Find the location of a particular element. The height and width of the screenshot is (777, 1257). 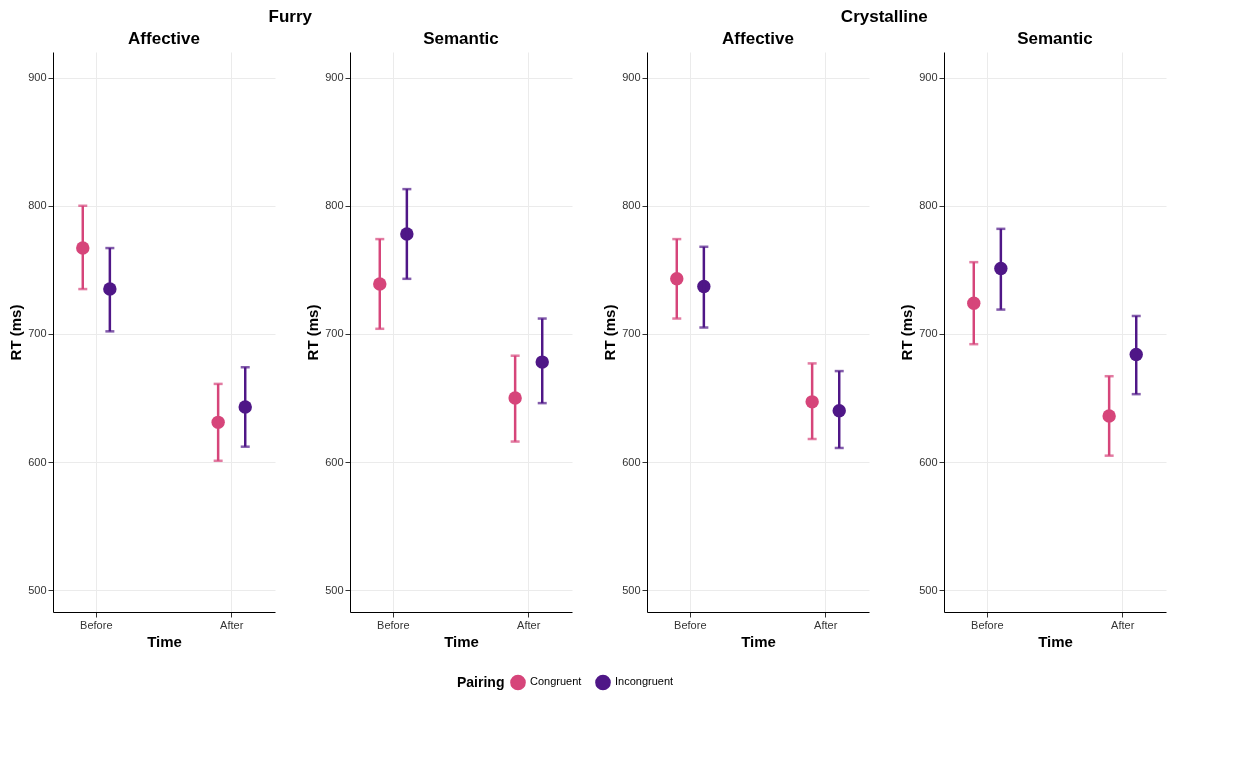

legend-label: Incongruent is located at coordinates (644, 681).